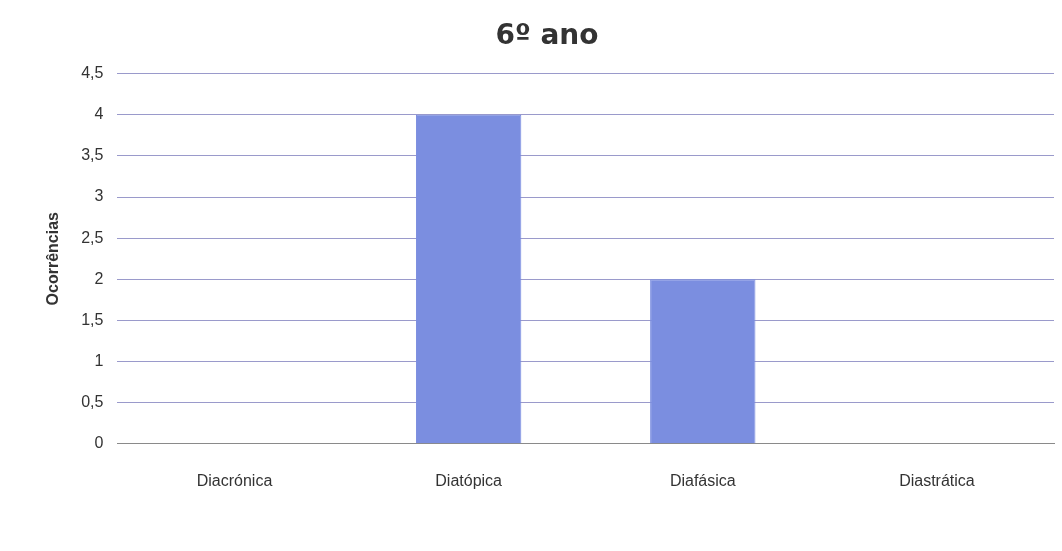 Image resolution: width=1062 pixels, height=551 pixels. Describe the element at coordinates (234, 480) in the screenshot. I see `x-tick-label: Diacrónica` at that location.